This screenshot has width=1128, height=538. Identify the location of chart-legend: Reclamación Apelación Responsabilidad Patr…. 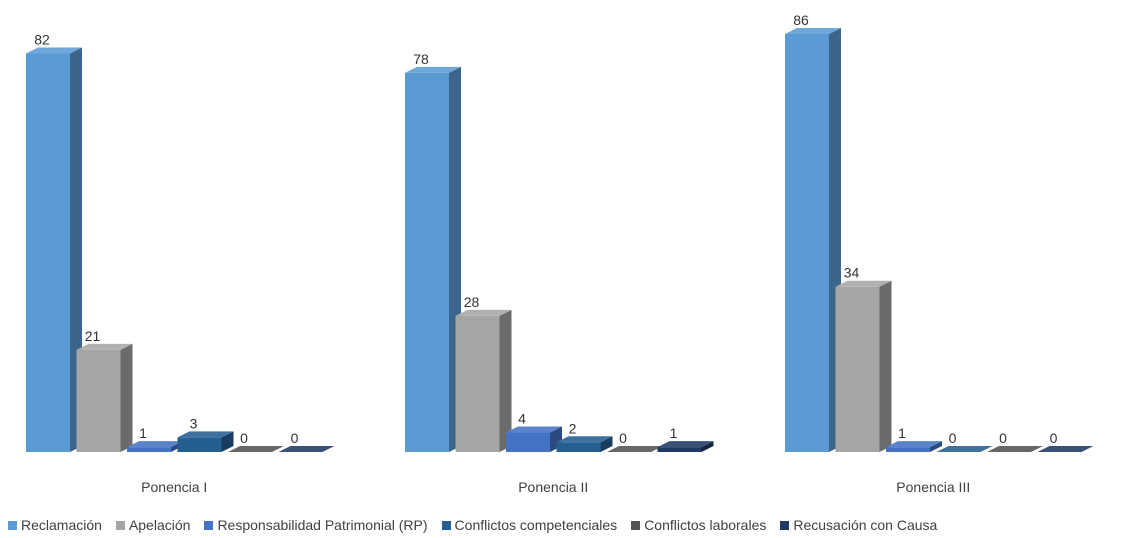
(472, 525).